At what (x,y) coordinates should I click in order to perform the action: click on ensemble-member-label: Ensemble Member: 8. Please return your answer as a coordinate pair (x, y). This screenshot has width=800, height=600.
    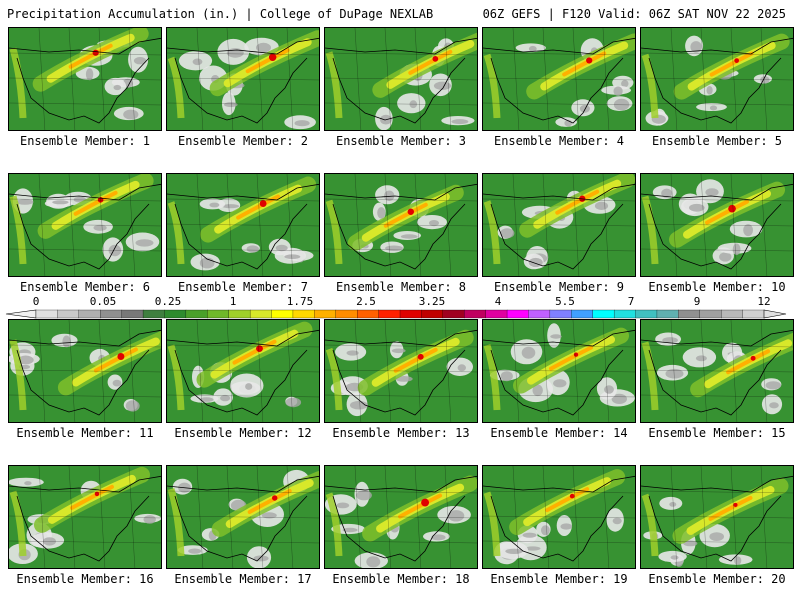
    Looking at the image, I should click on (401, 287).